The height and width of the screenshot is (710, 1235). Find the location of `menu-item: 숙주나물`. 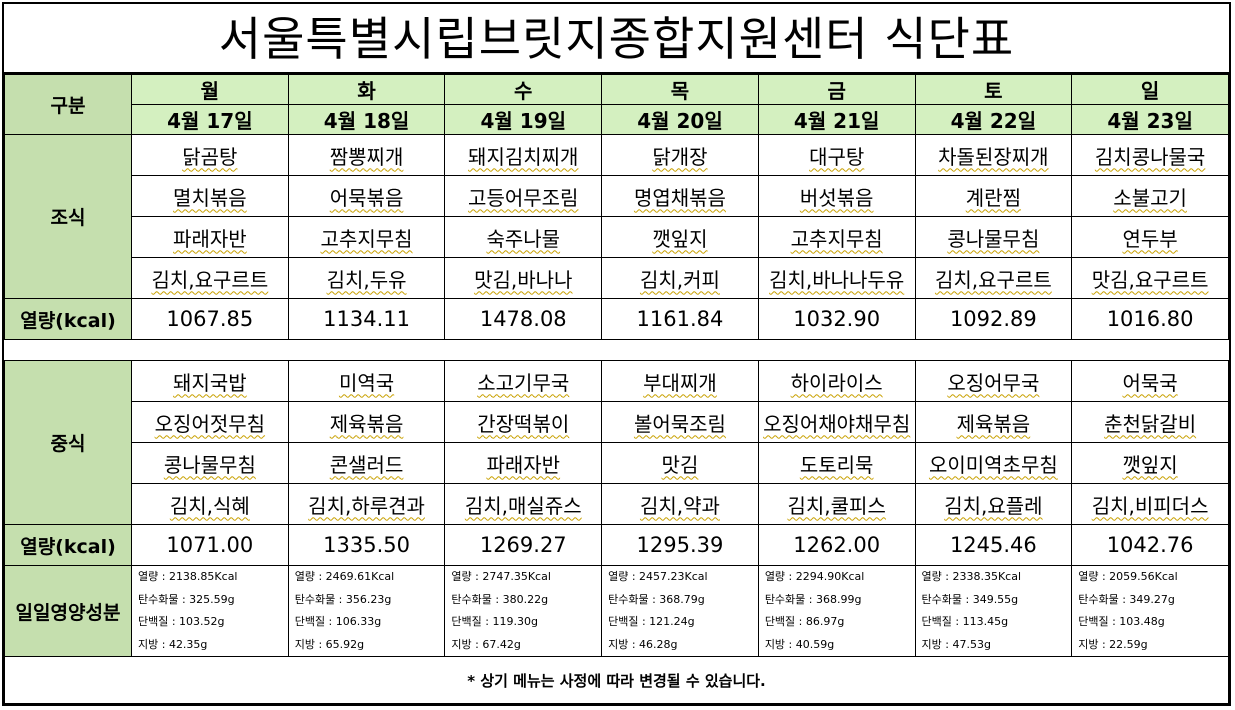

menu-item: 숙주나물 is located at coordinates (523, 237).